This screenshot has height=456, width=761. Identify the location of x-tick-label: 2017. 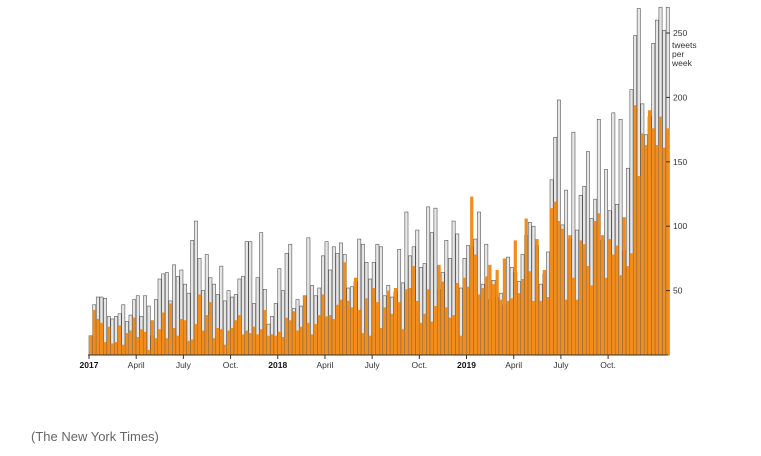
(89, 365).